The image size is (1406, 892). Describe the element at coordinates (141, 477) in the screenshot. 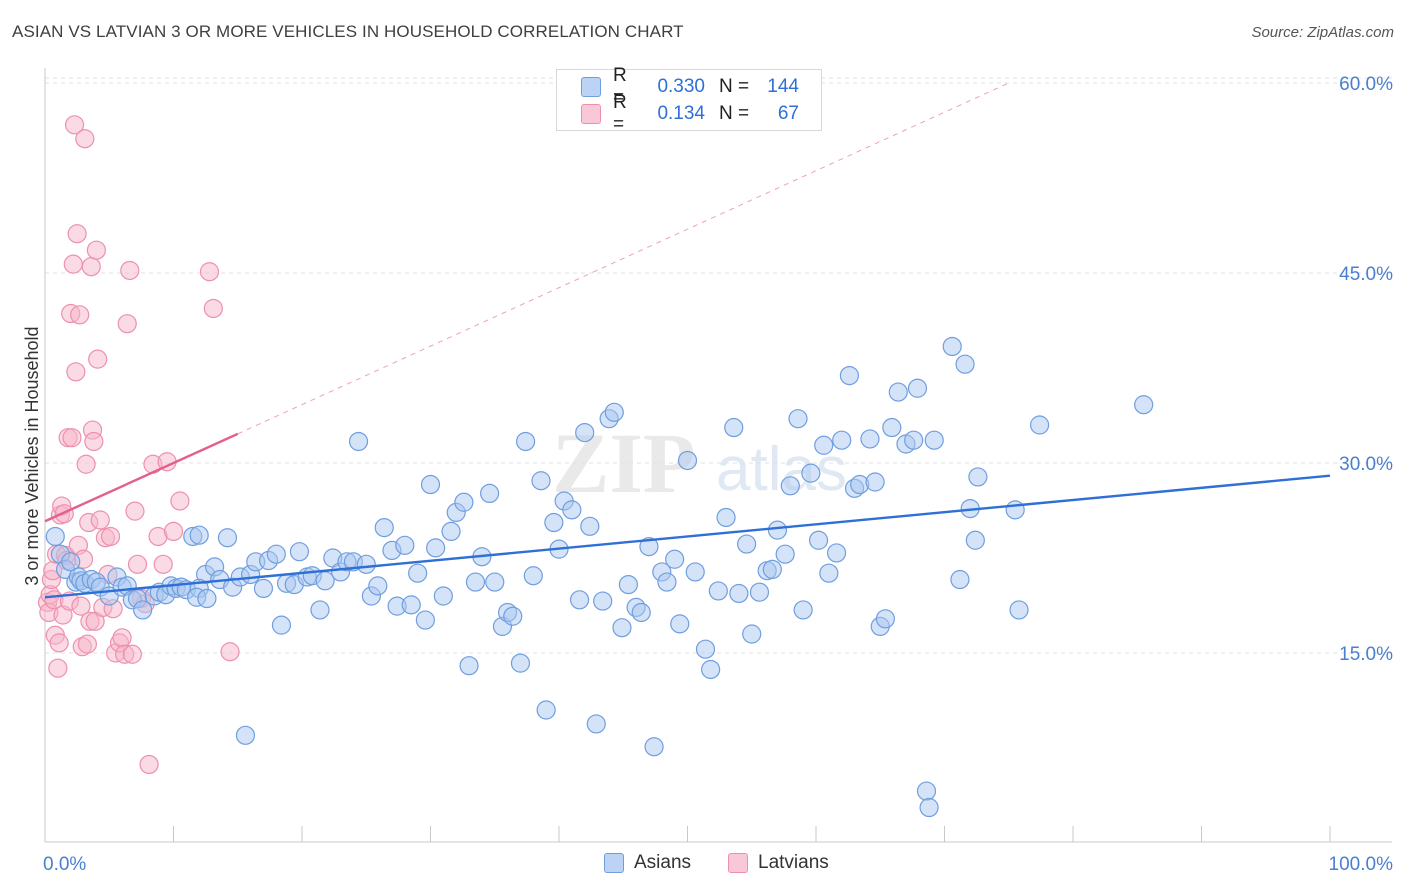

I see `latvian-trend-line` at that location.